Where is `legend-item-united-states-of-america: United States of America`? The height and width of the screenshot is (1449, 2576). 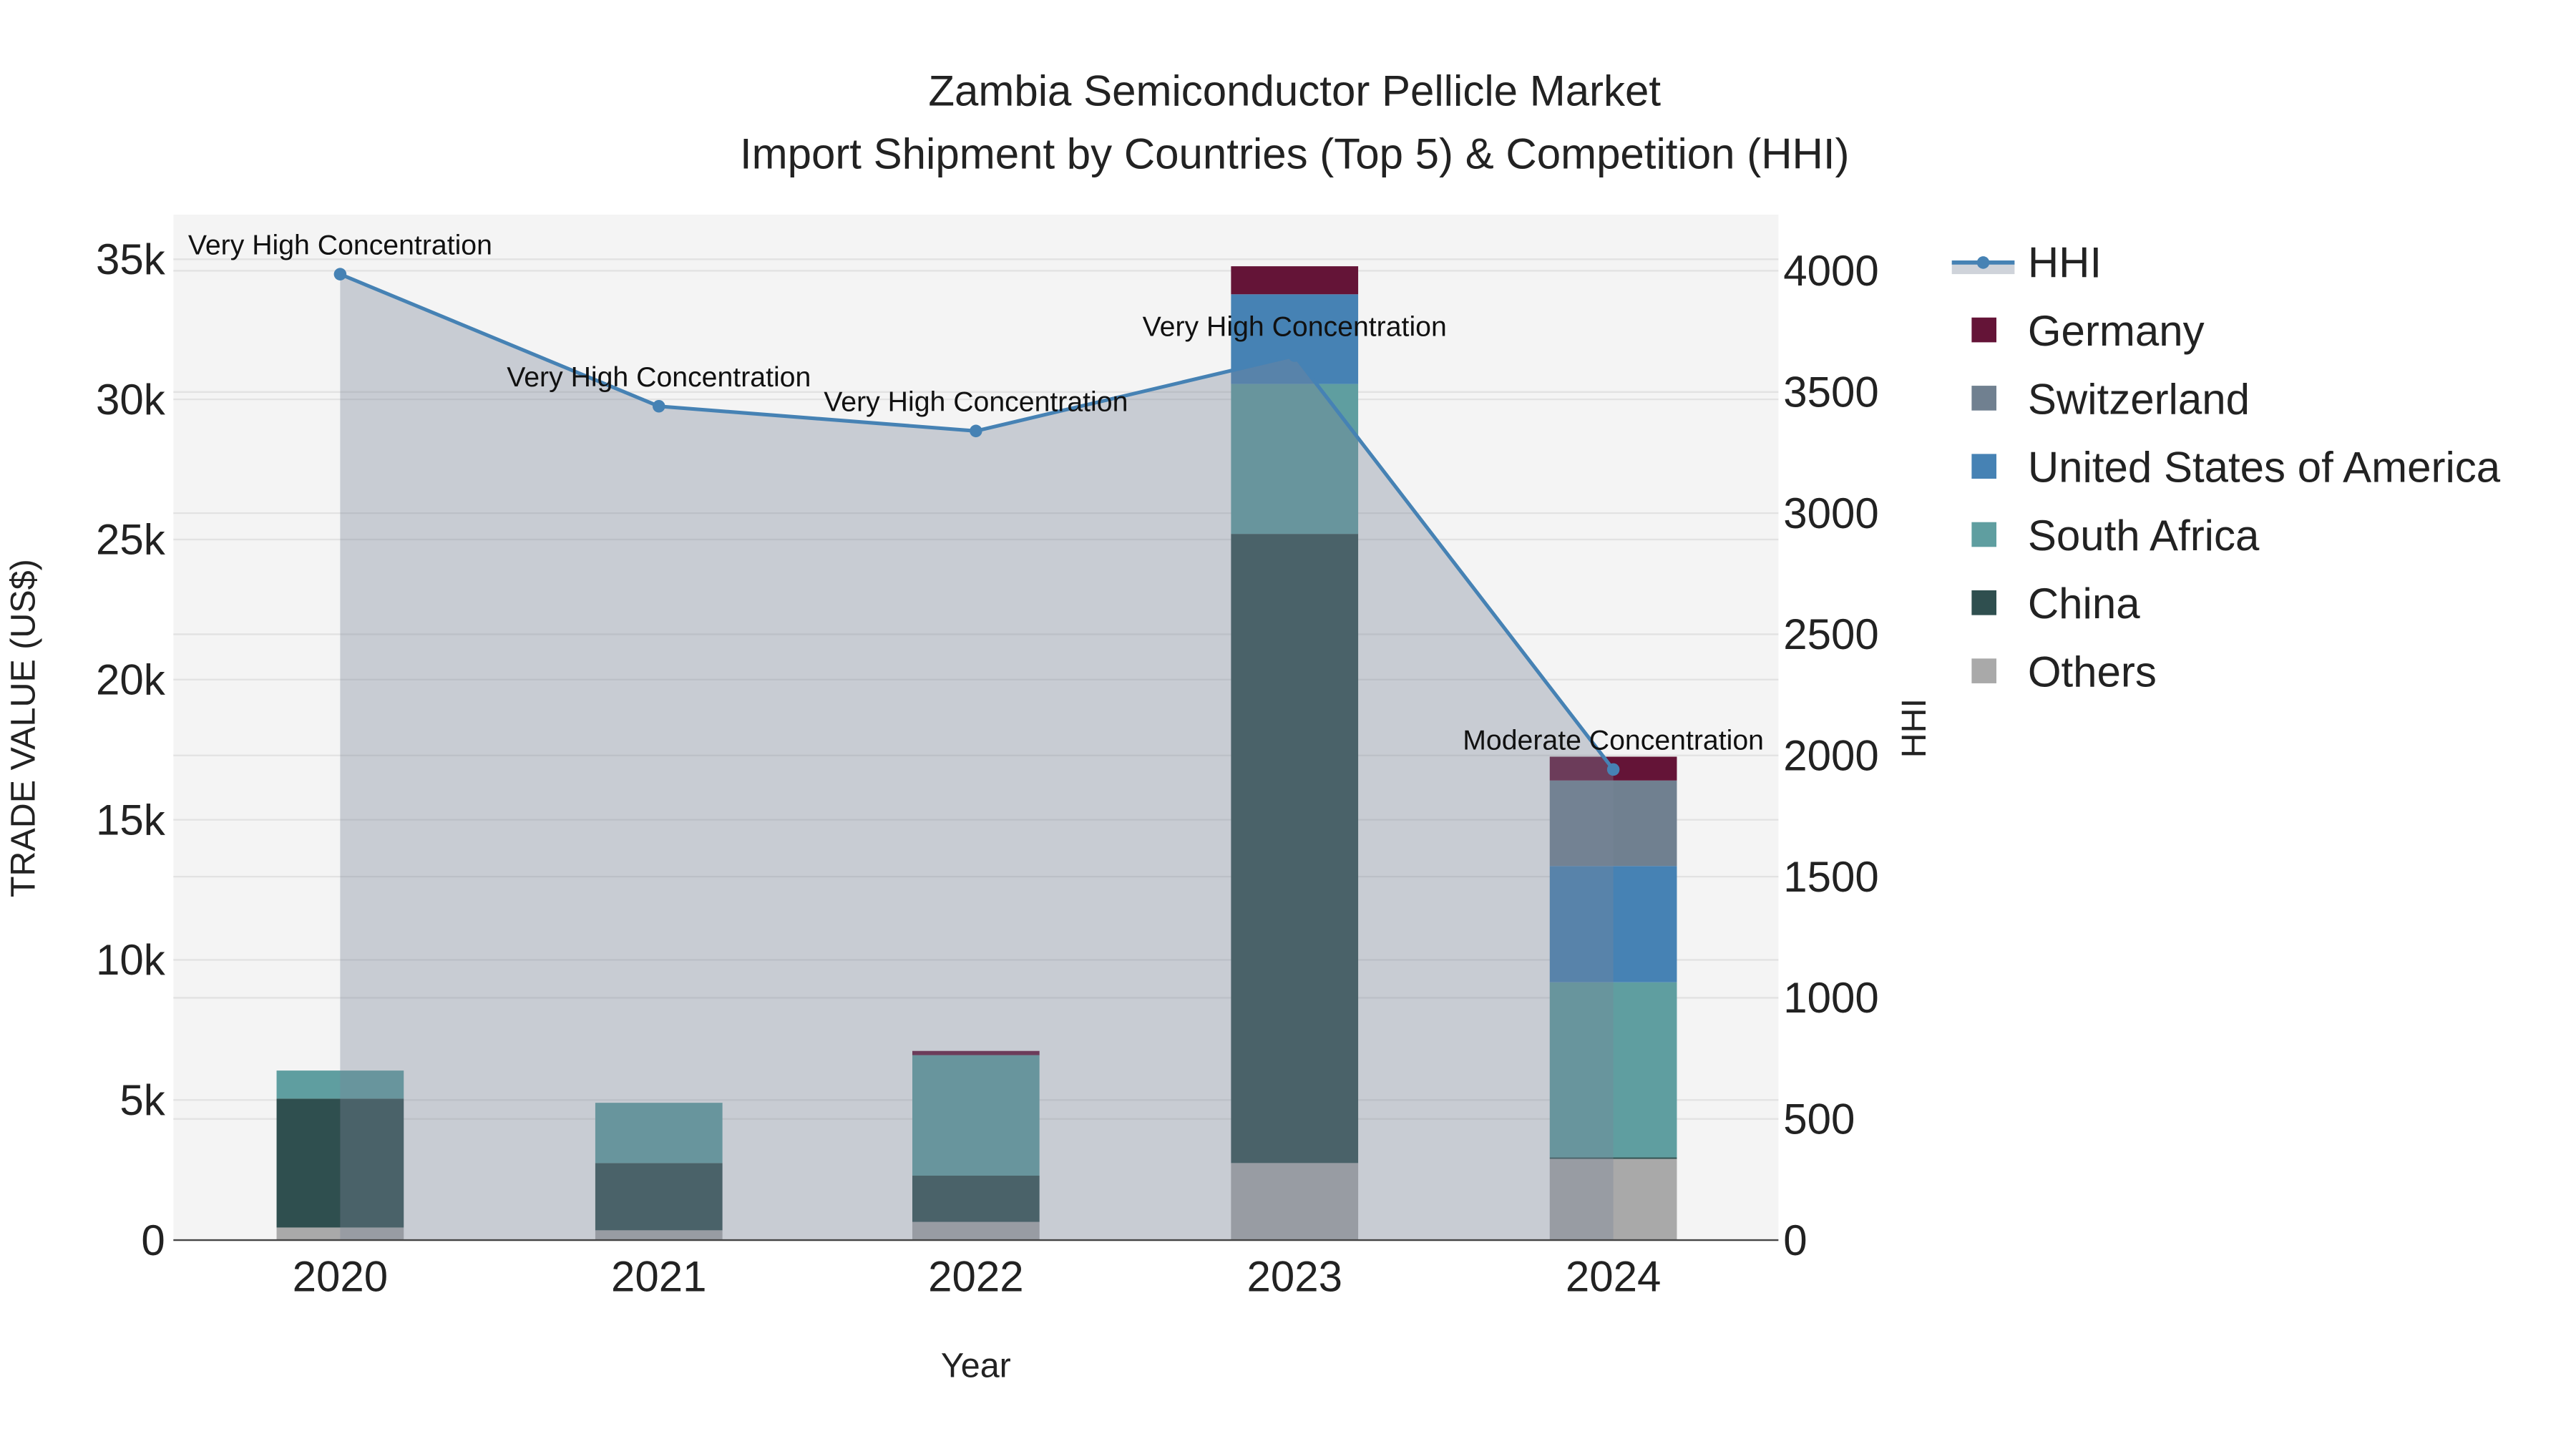
legend-item-united-states-of-america: United States of America is located at coordinates (2236, 468).